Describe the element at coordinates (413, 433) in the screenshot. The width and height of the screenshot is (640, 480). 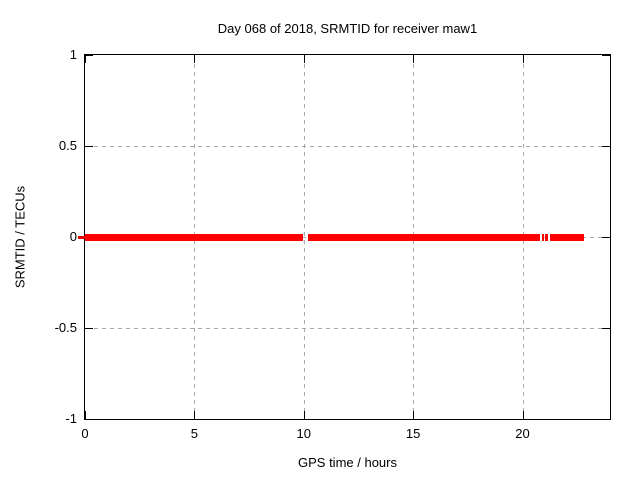
I see `x-tick-label: 15` at that location.